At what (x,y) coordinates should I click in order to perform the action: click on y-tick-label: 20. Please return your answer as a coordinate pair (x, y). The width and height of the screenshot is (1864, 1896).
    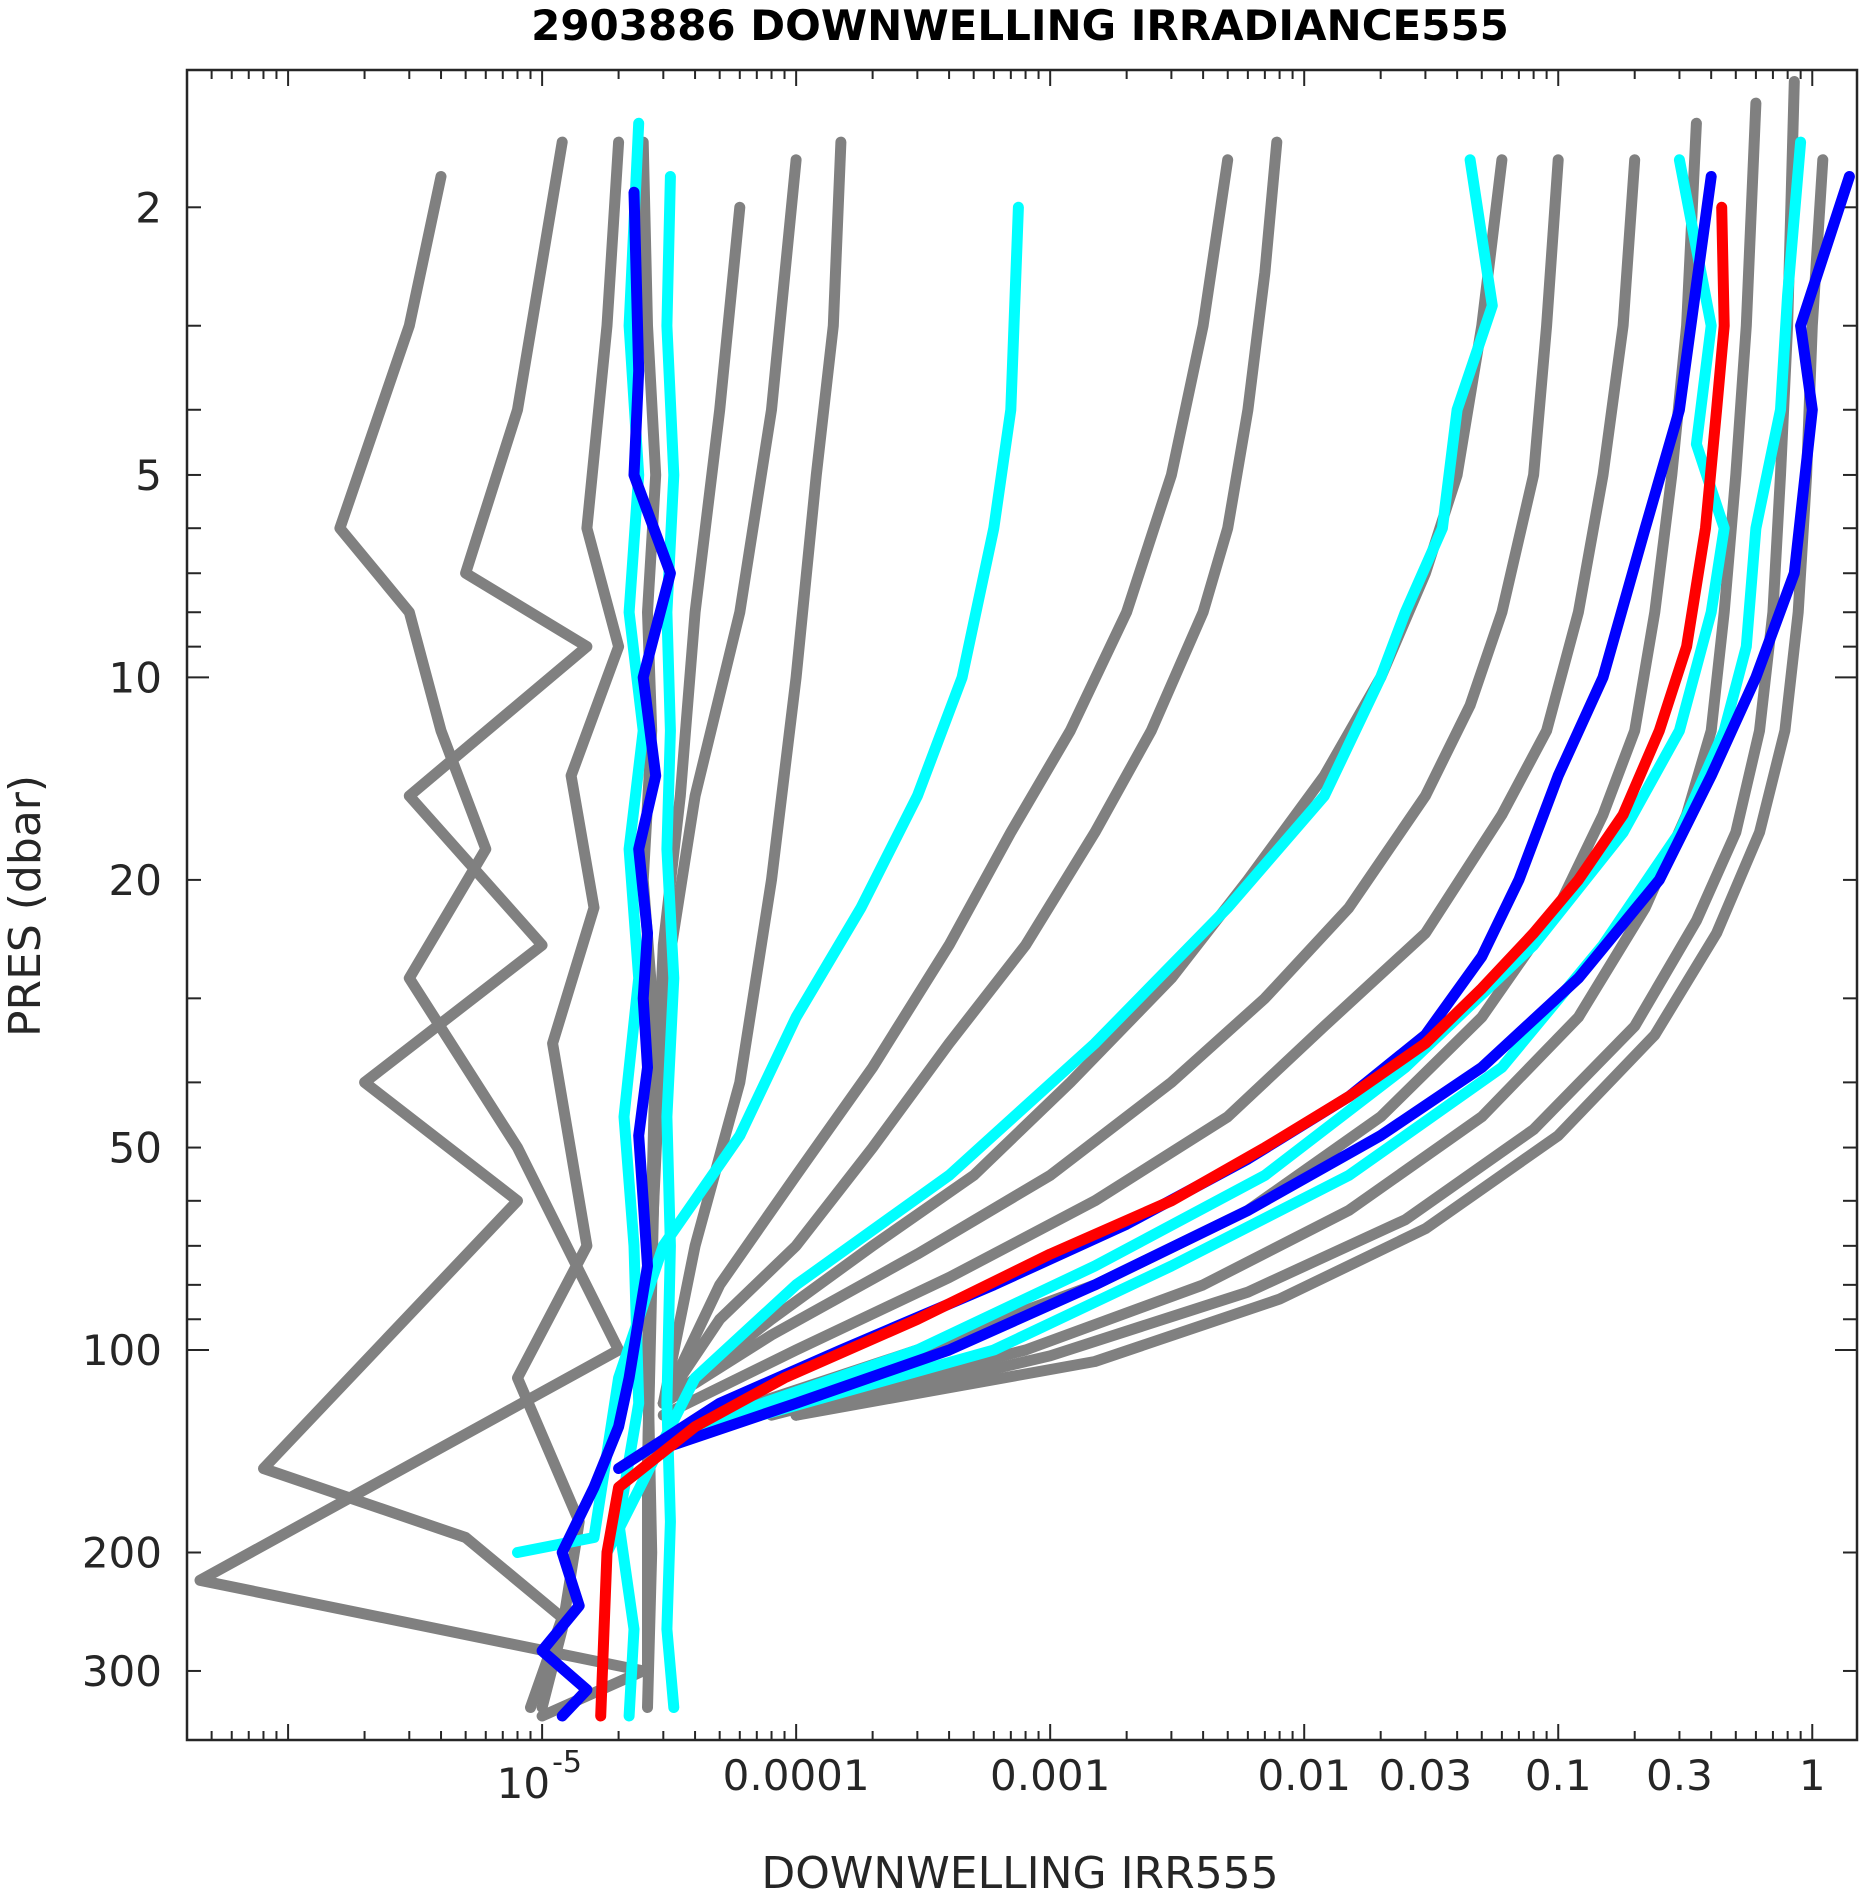
    Looking at the image, I should click on (135, 880).